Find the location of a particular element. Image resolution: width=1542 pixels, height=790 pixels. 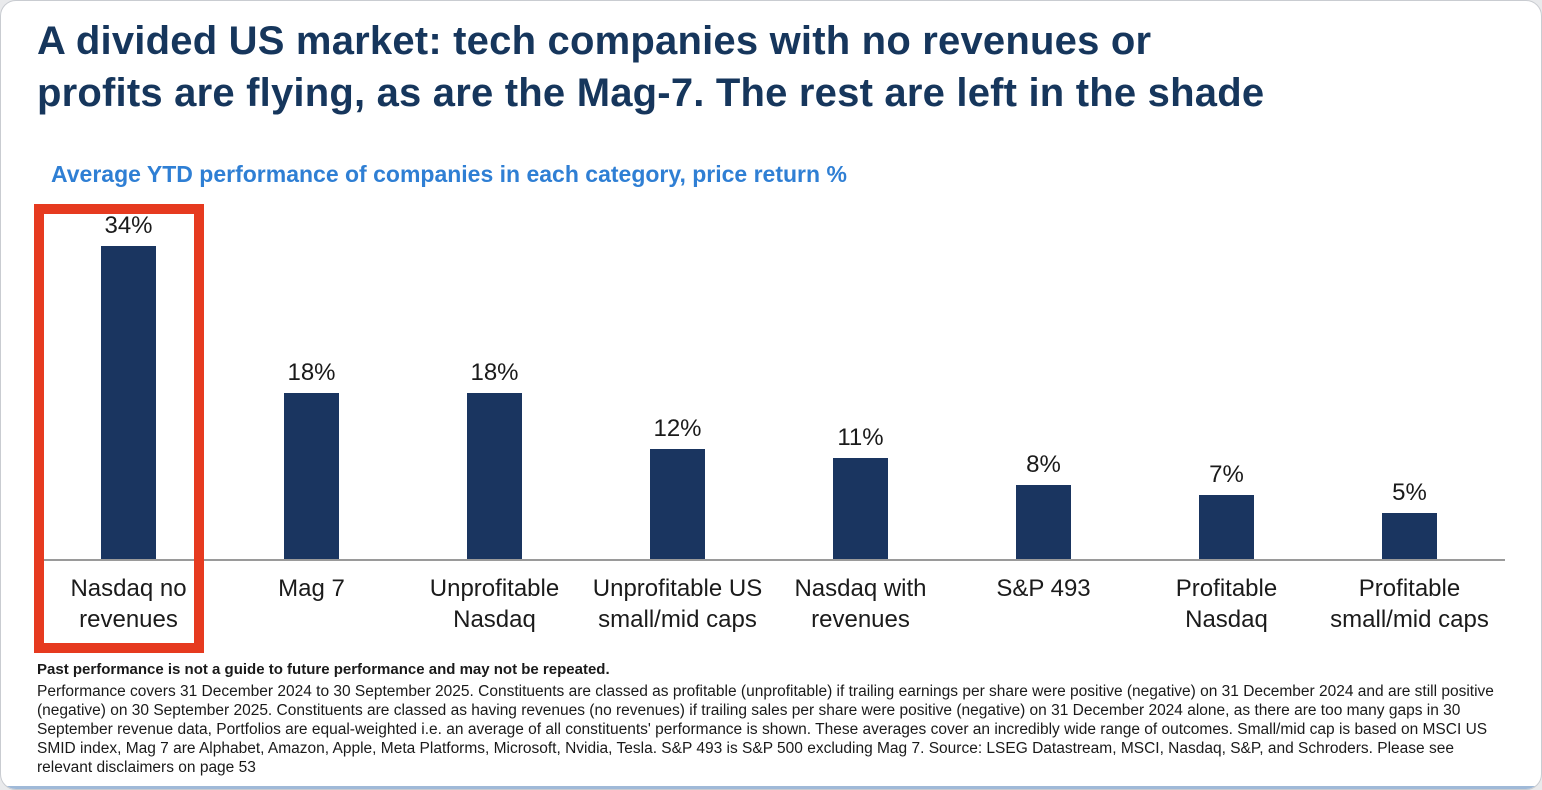

category-label: Nasdaq with revenues is located at coordinates (860, 604).